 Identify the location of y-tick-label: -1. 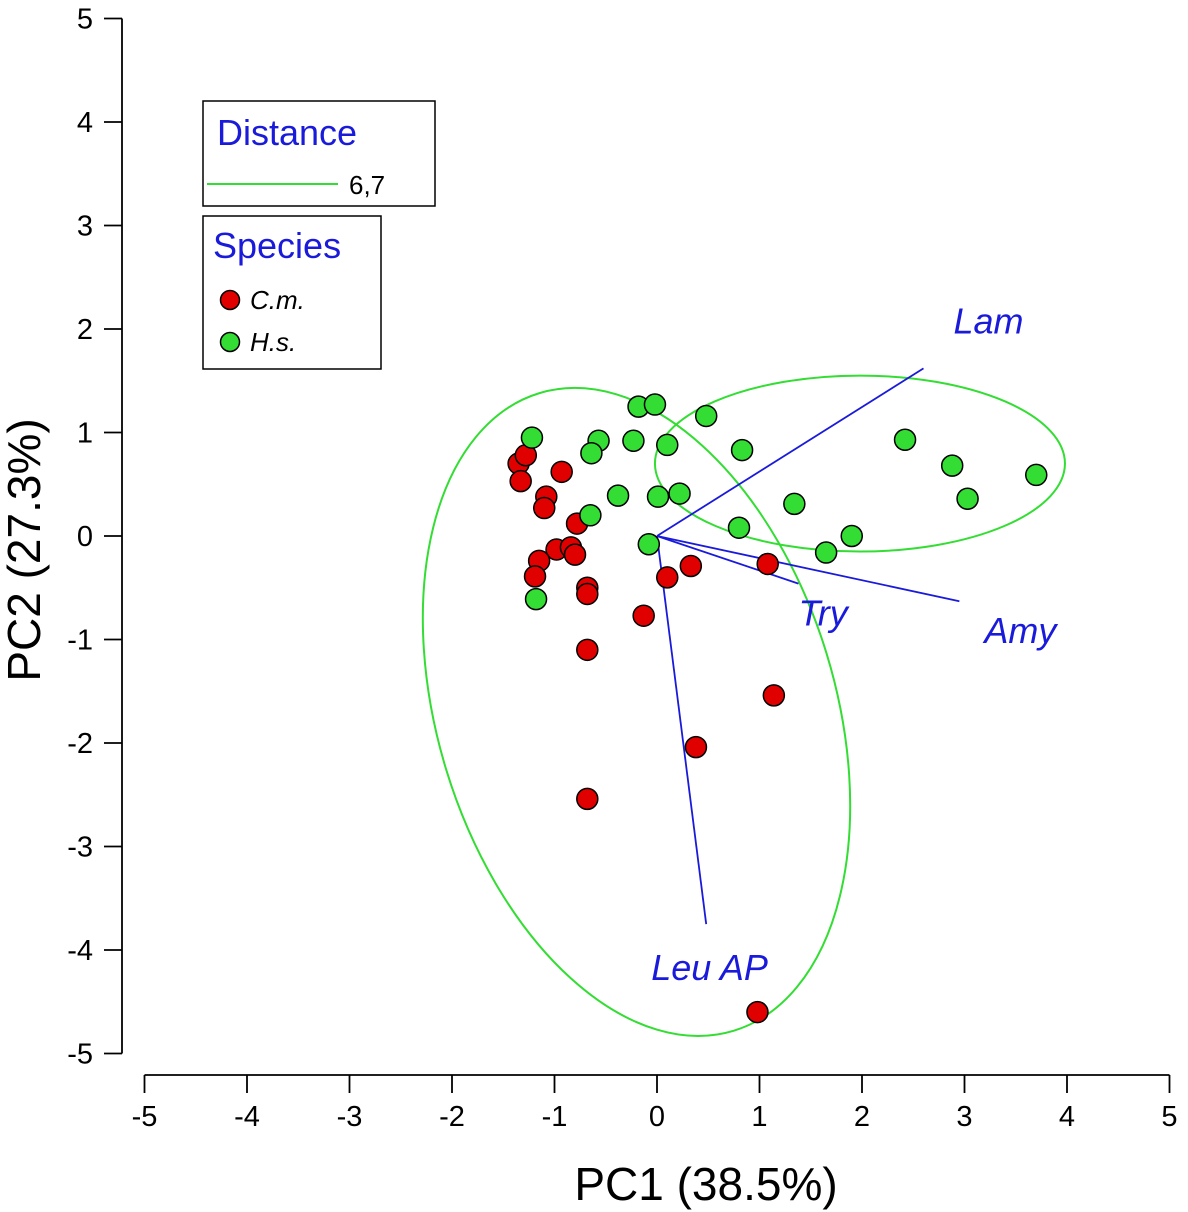
(80, 641).